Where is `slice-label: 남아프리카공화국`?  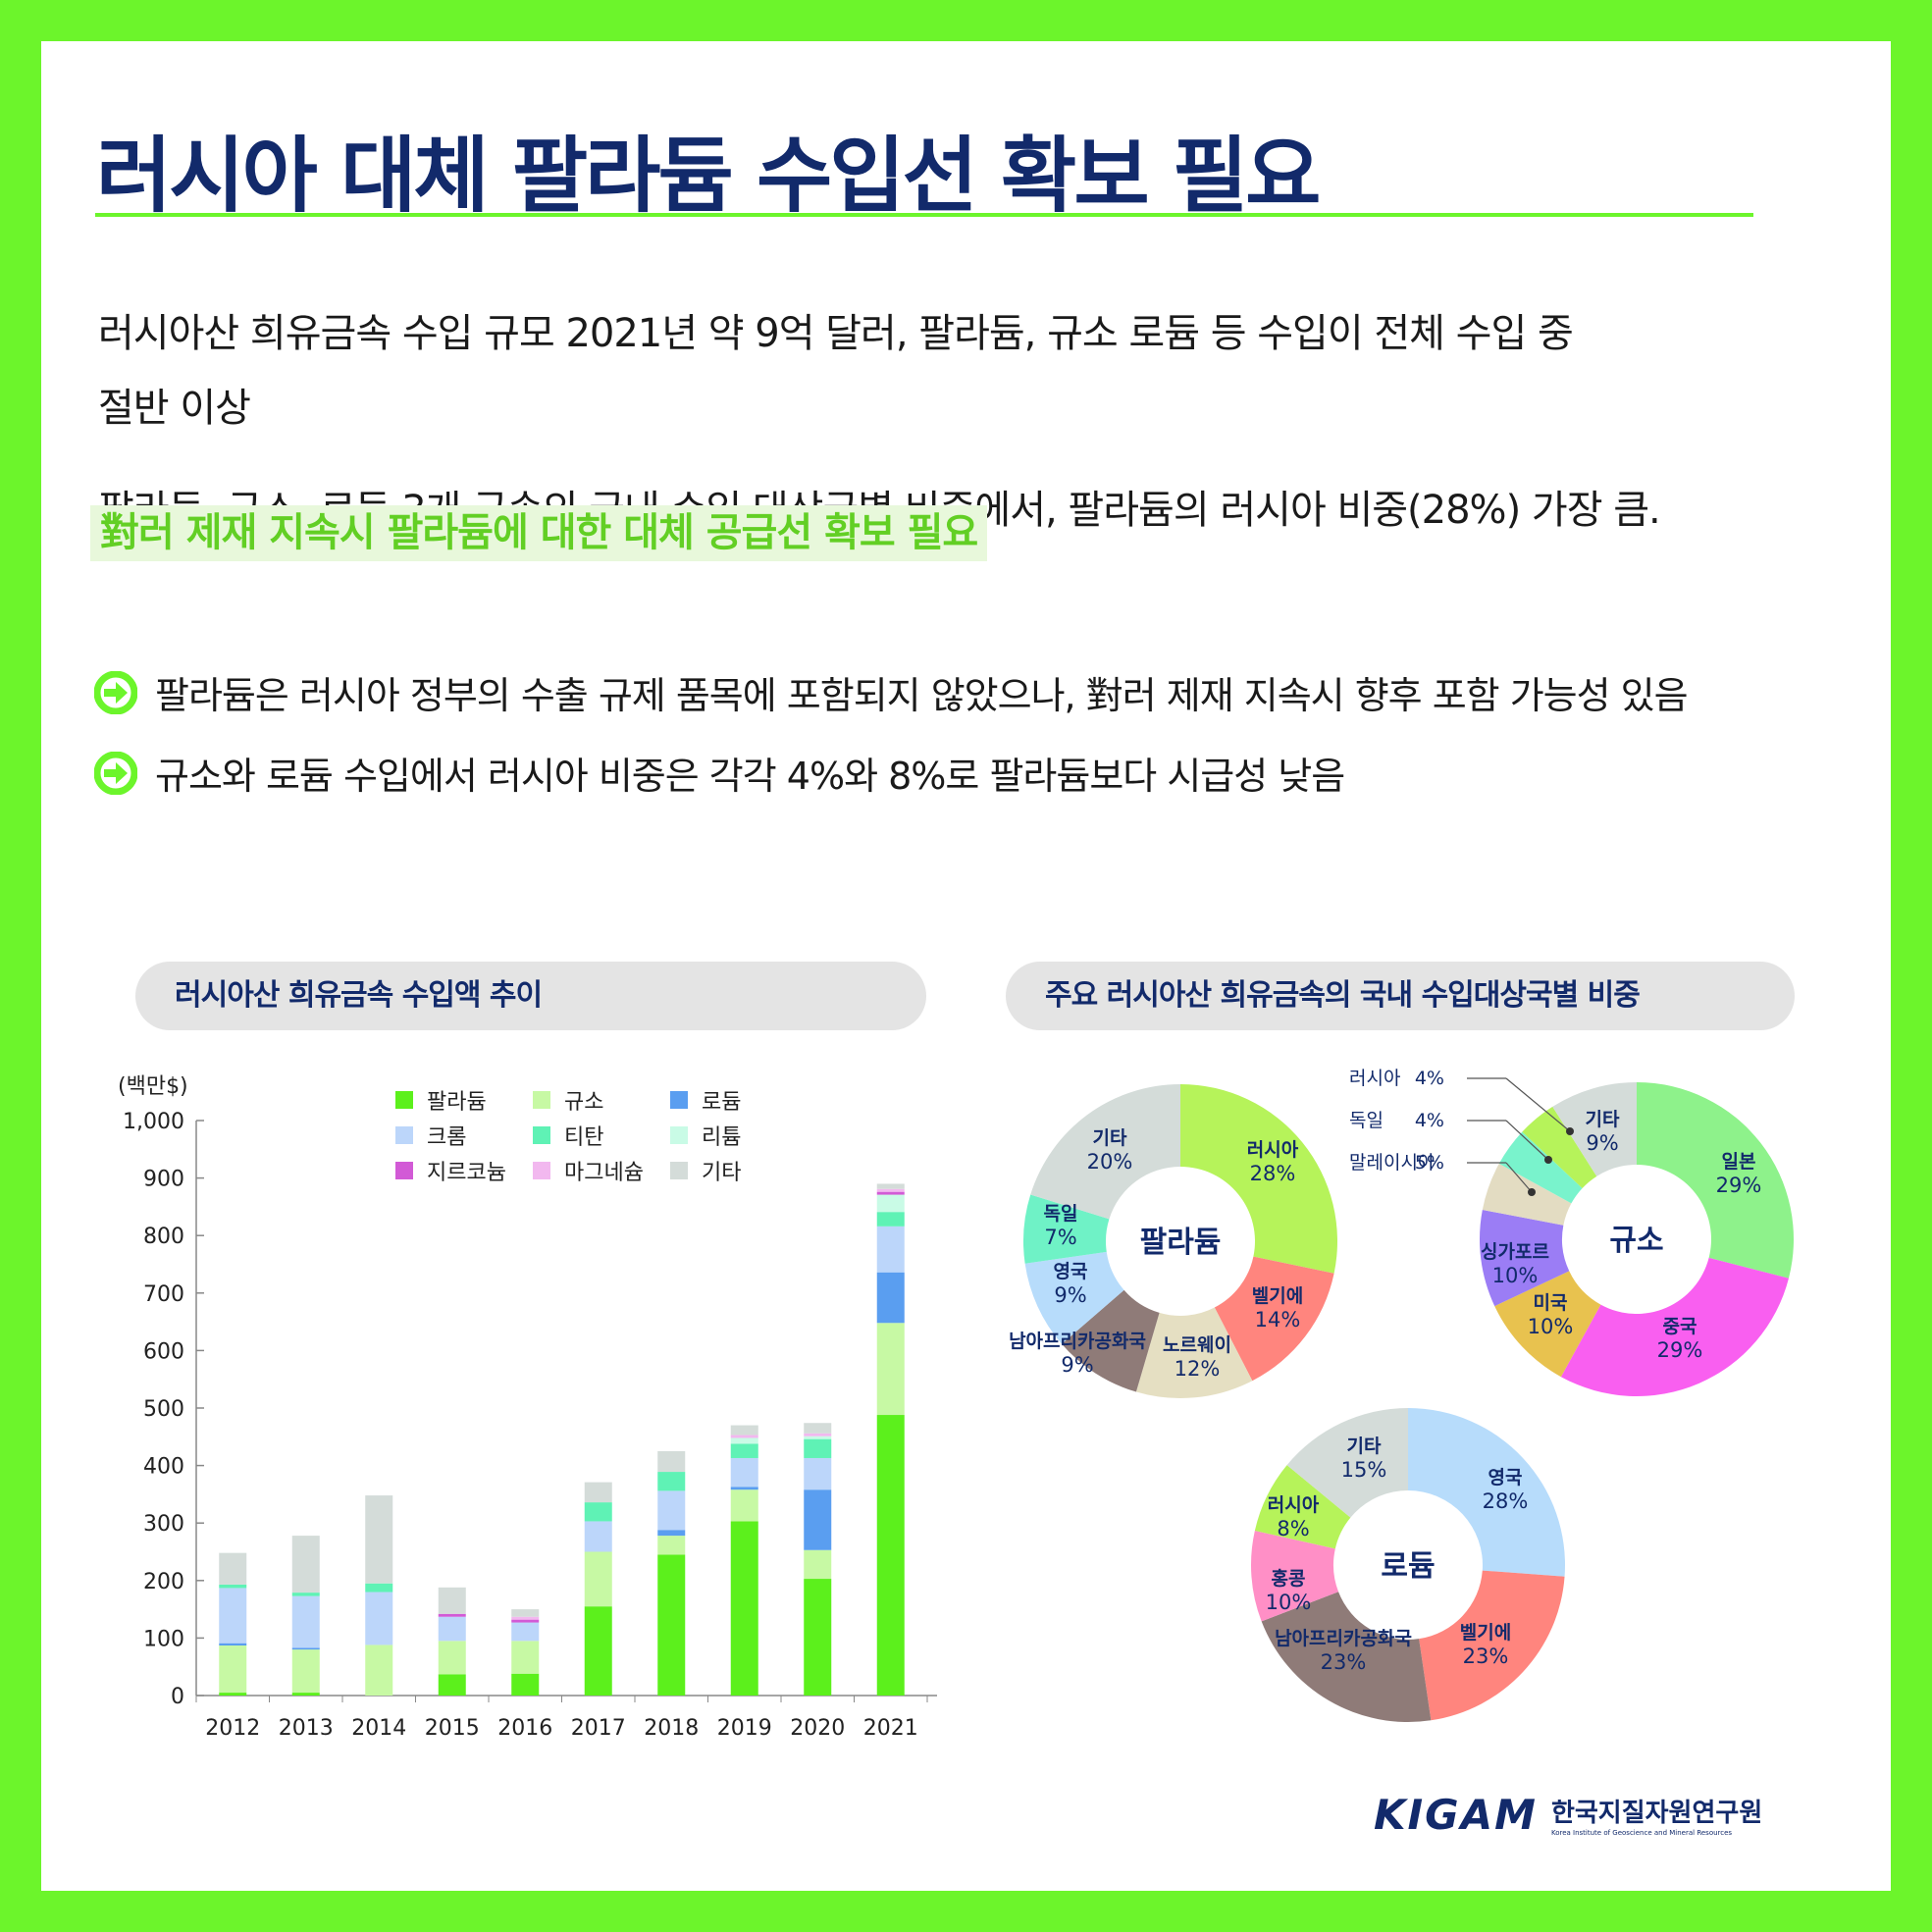
slice-label: 남아프리카공화국 is located at coordinates (1343, 1639).